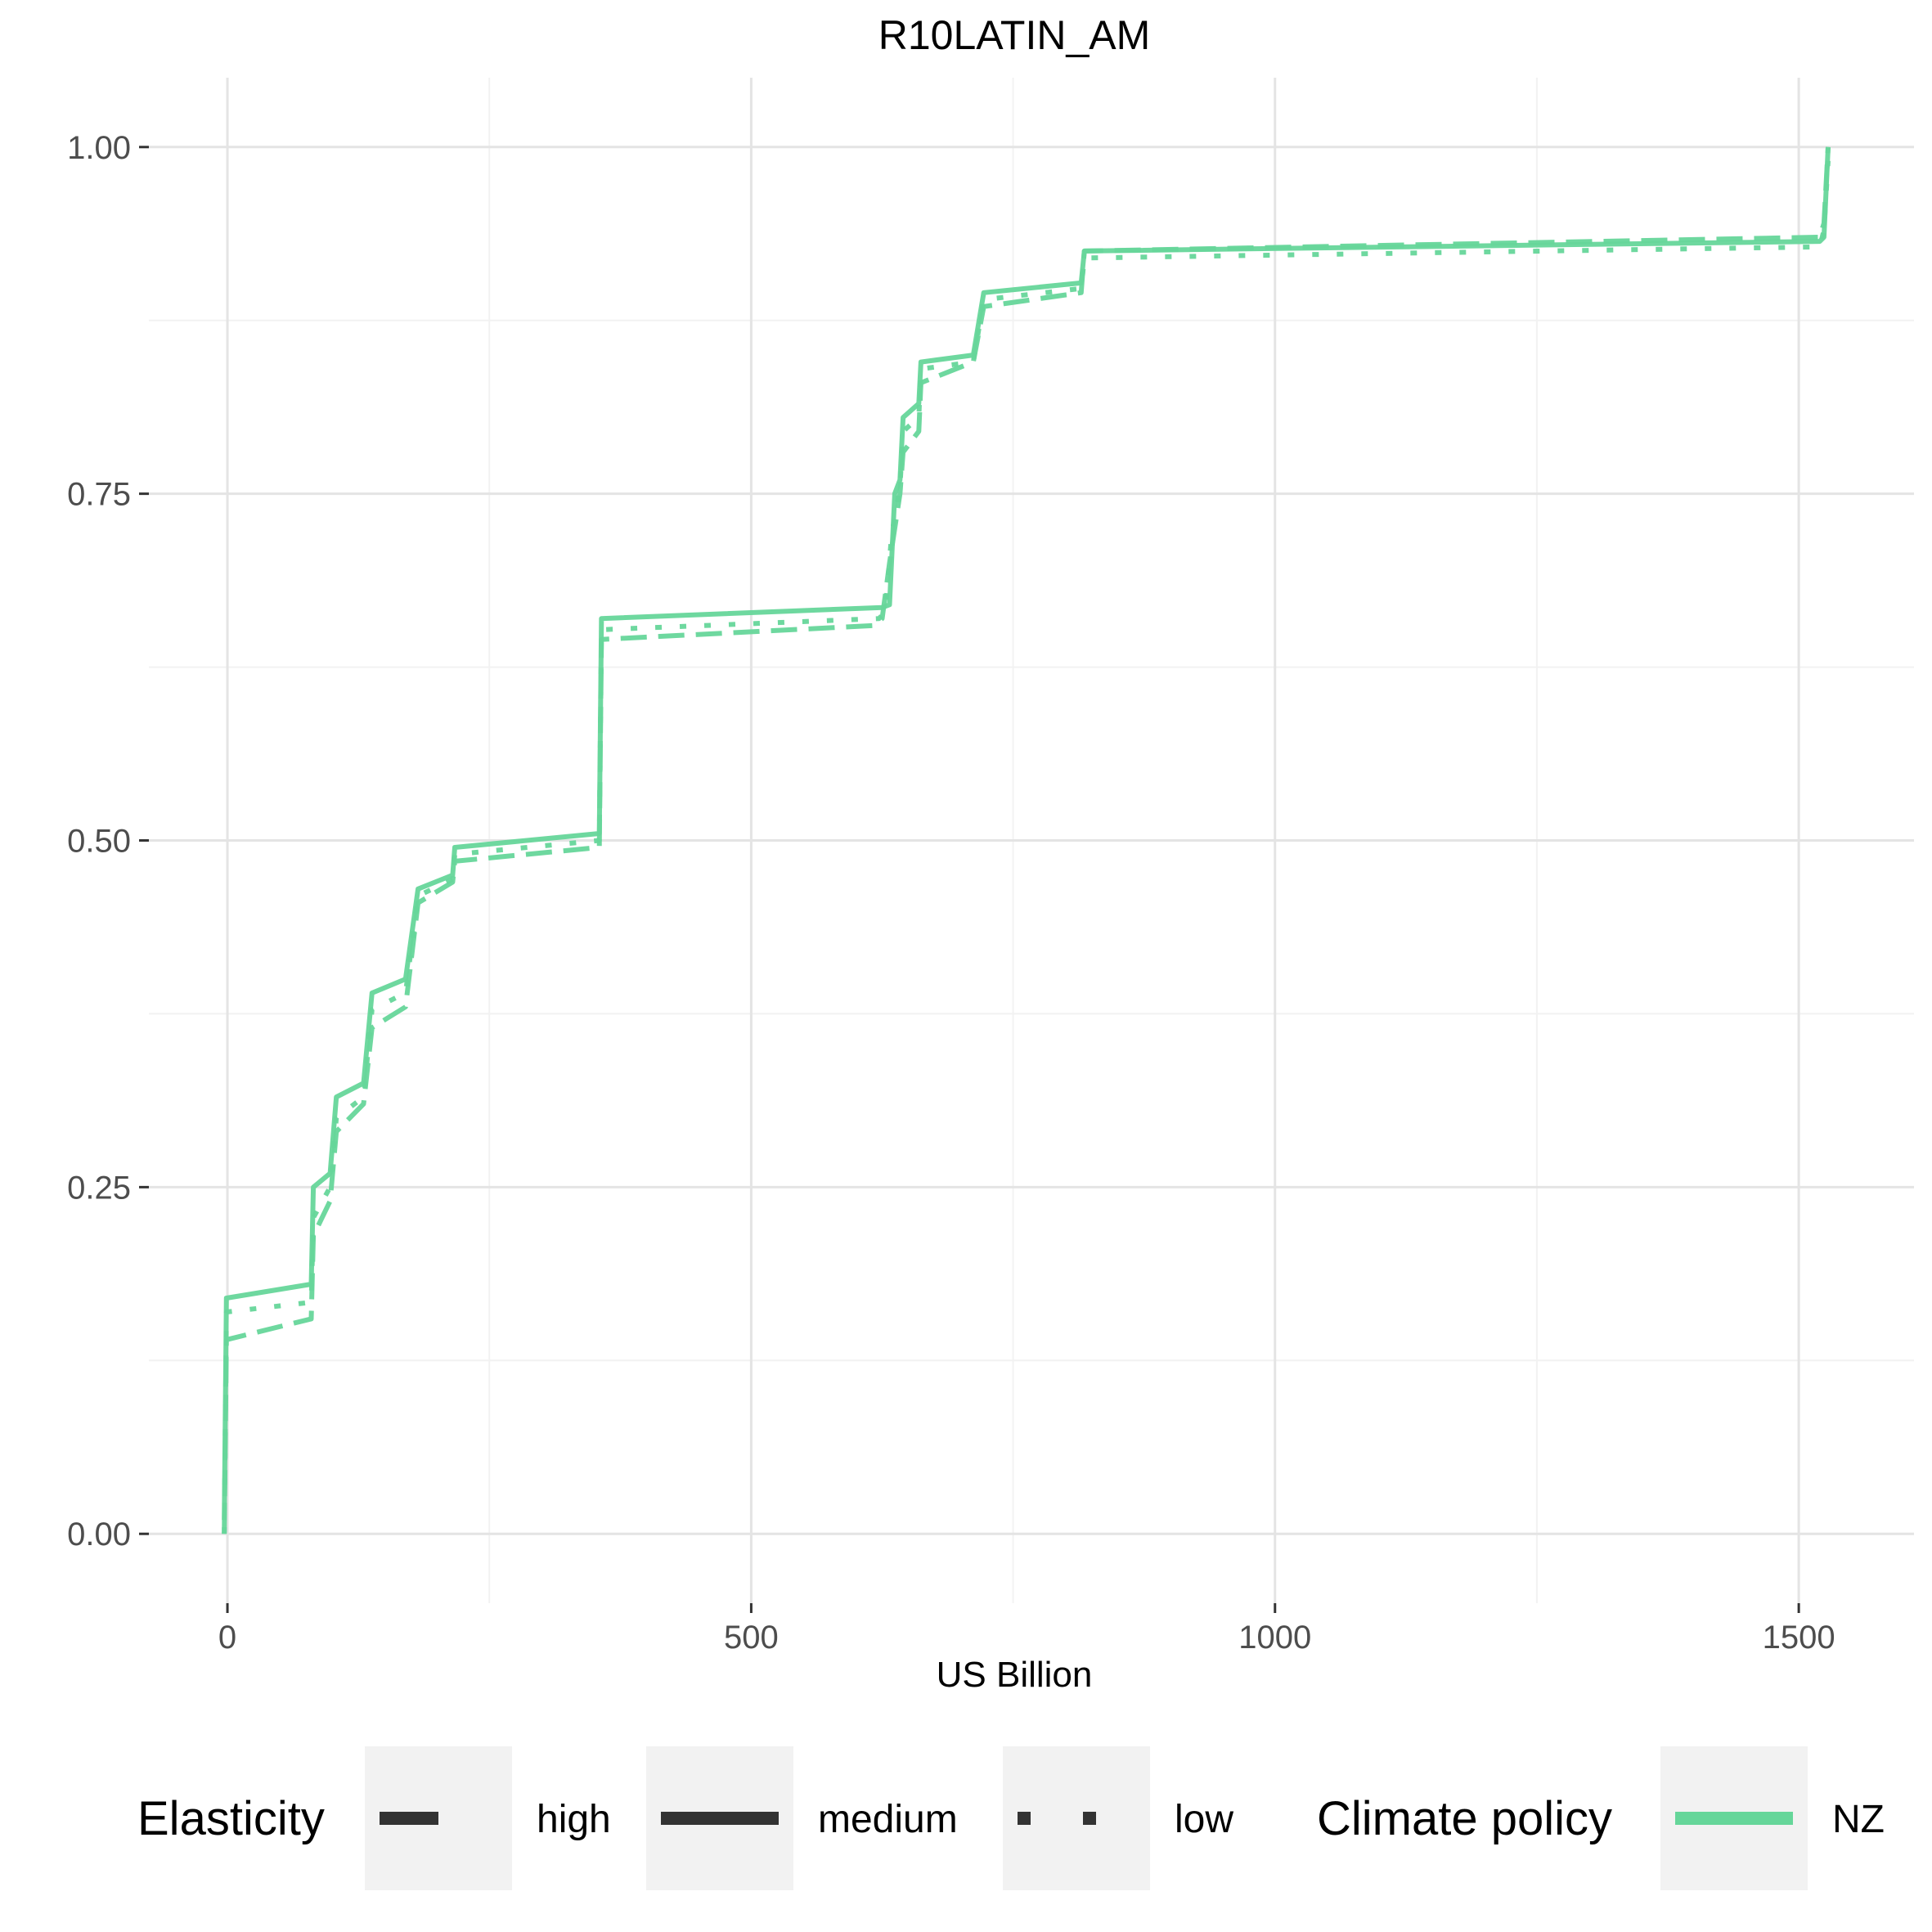 The height and width of the screenshot is (1932, 1932). Describe the element at coordinates (888, 1819) in the screenshot. I see `legend-label-medium: medium` at that location.